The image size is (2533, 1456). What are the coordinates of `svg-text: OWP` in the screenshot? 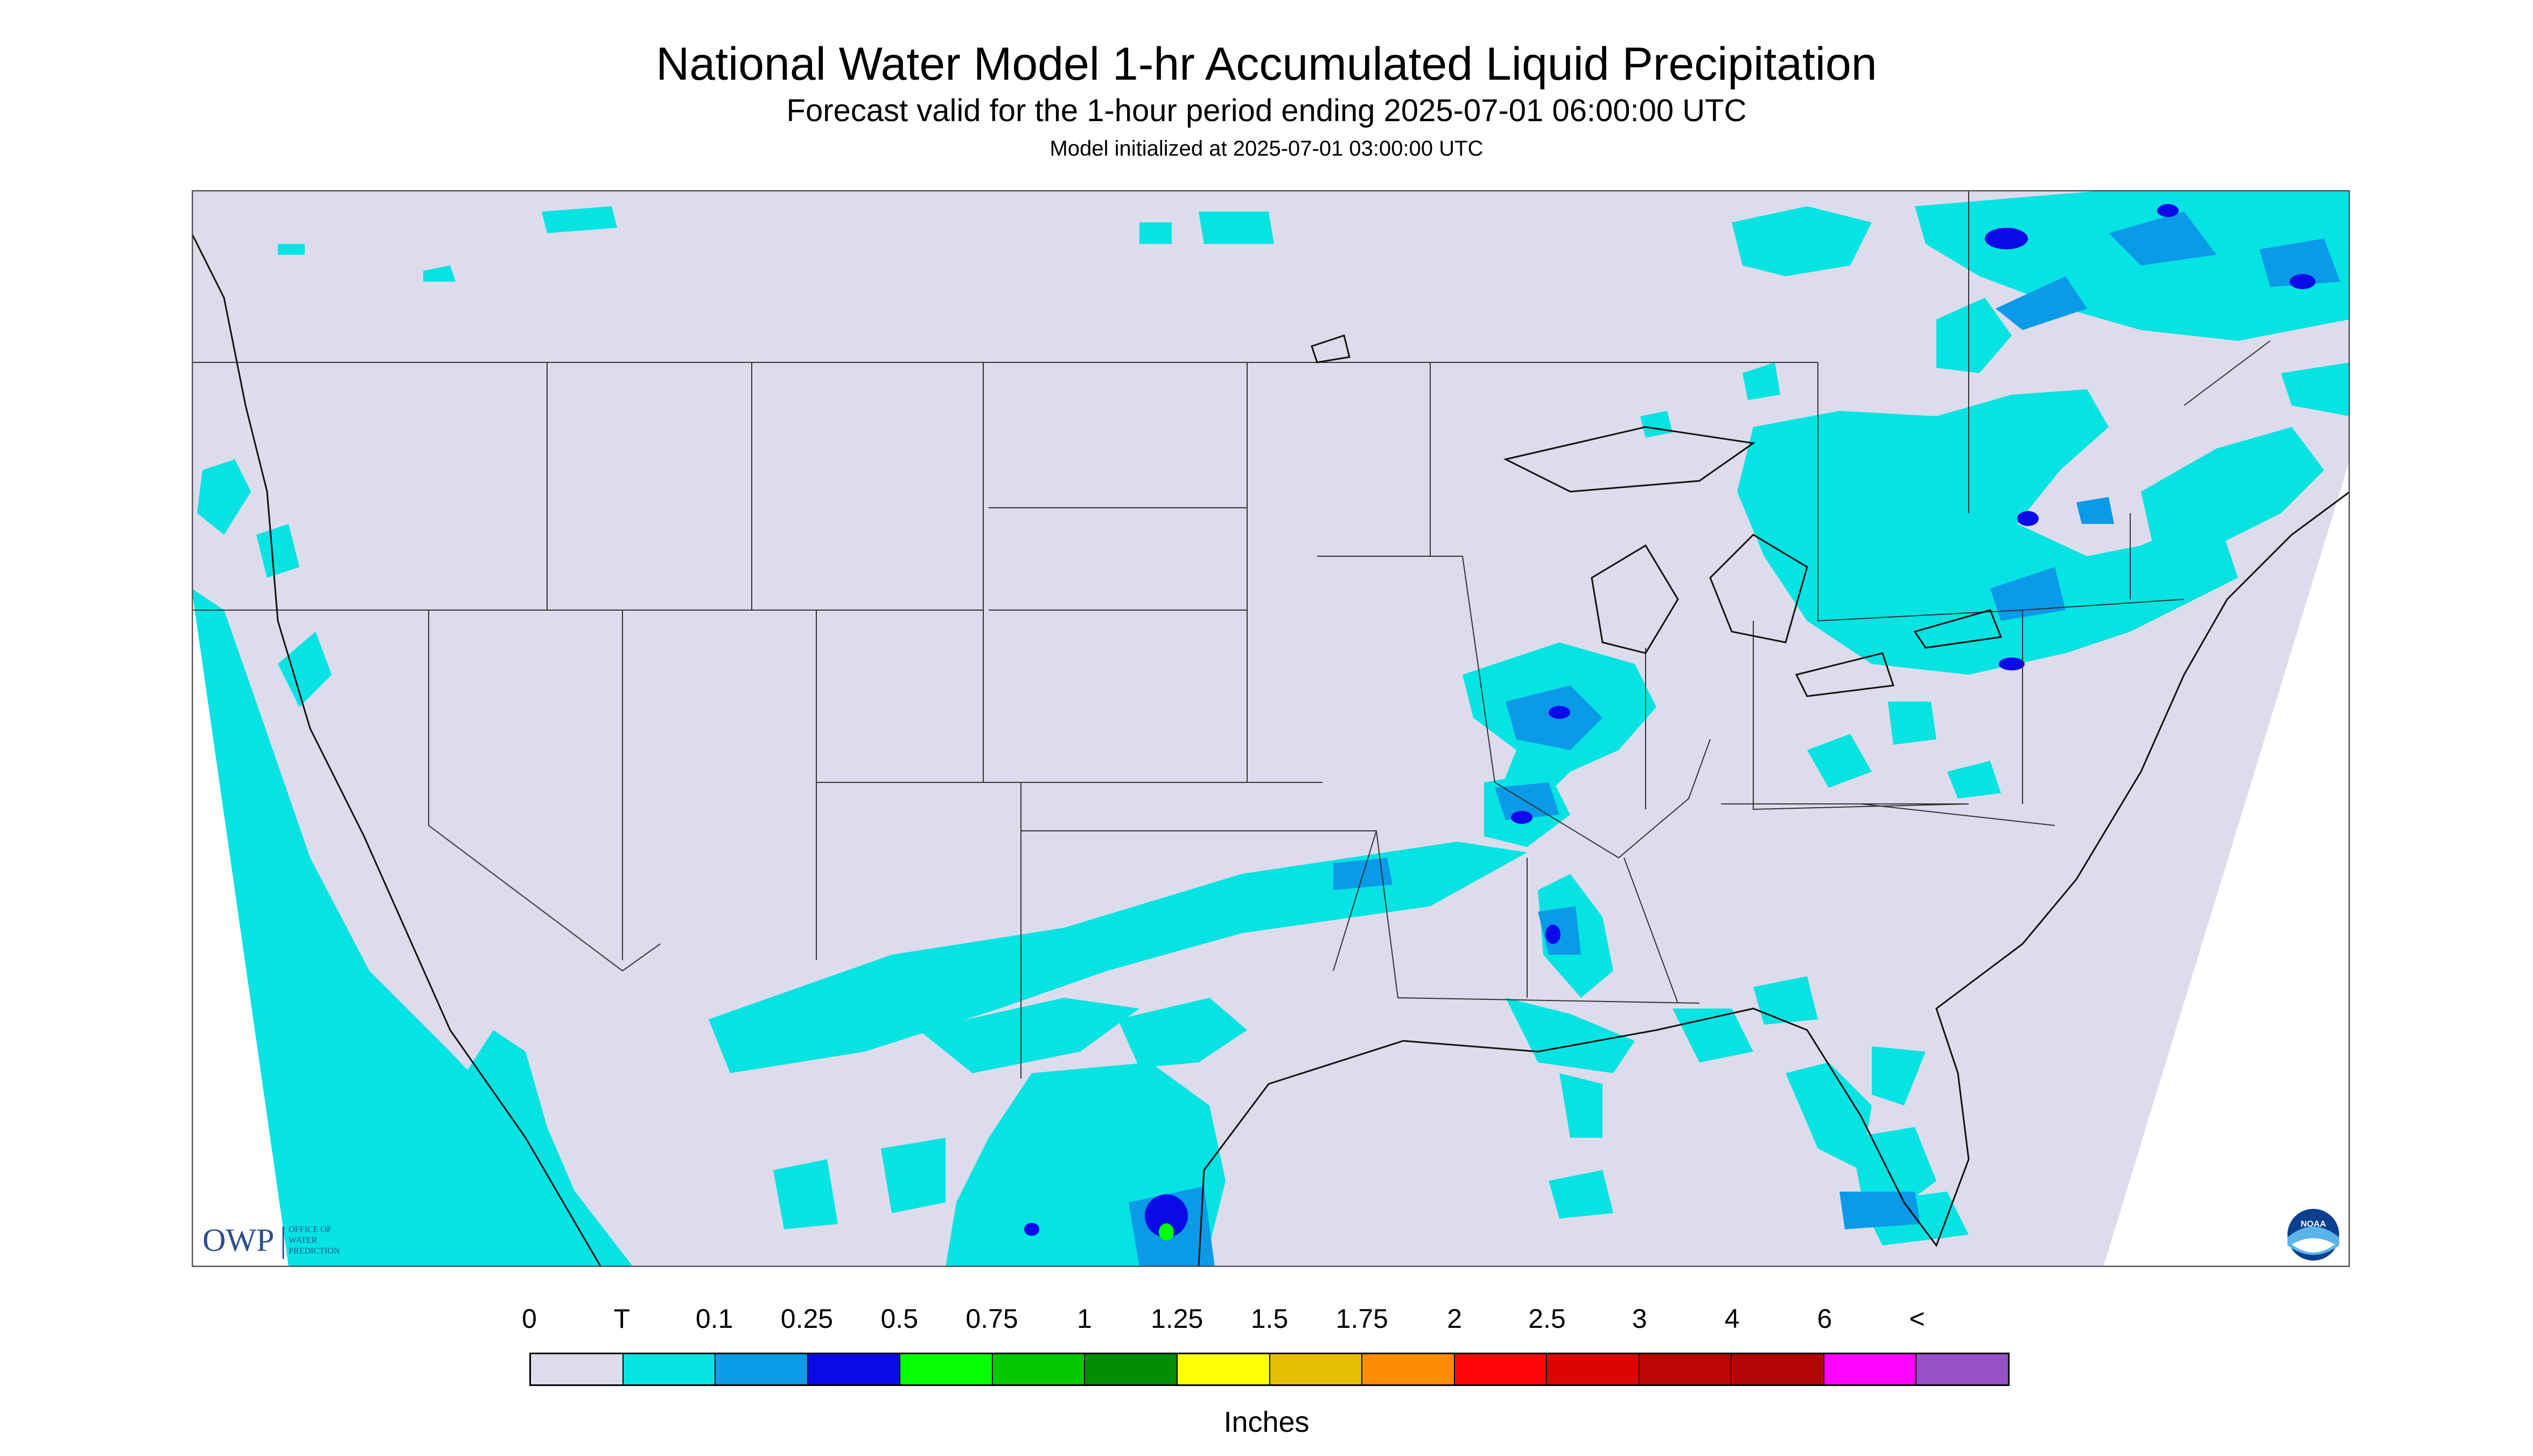 It's located at (238, 1240).